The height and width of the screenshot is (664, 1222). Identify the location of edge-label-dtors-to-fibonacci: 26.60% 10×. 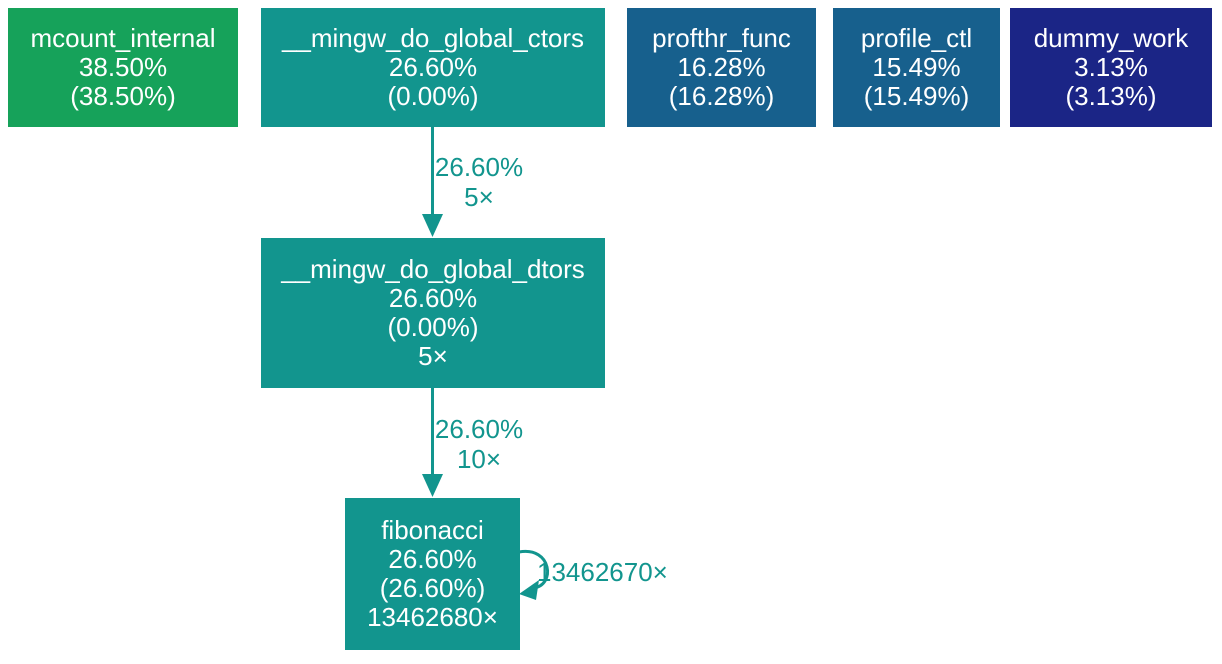
(479, 444).